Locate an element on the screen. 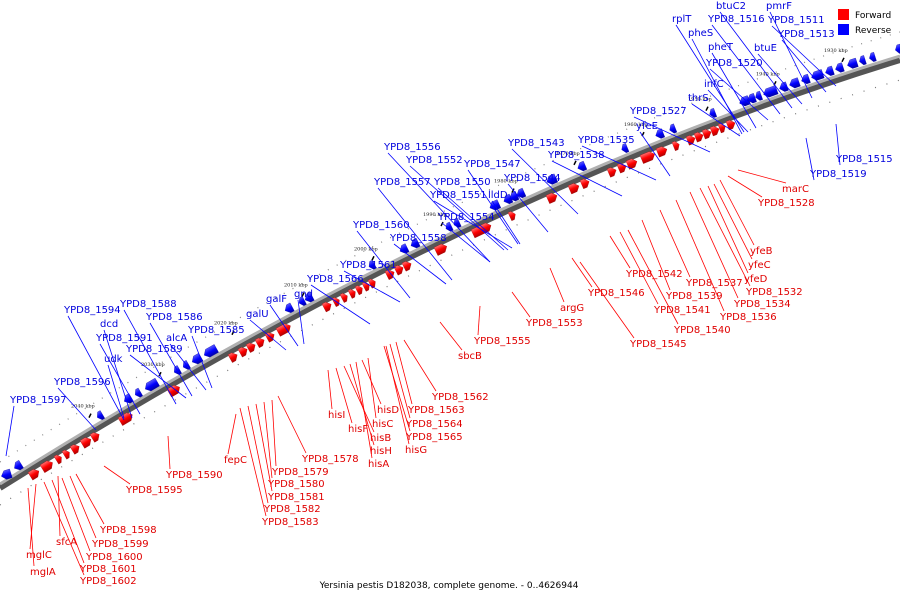 The width and height of the screenshot is (900, 600). scale-tick-label: 1950 kbp is located at coordinates (700, 100).